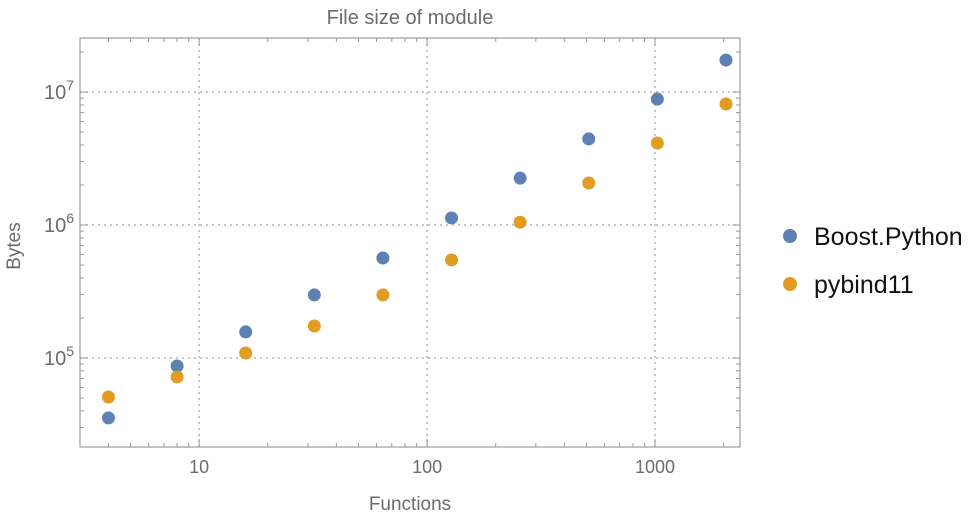 The width and height of the screenshot is (975, 518). What do you see at coordinates (199, 467) in the screenshot?
I see `x-tick-label: 10` at bounding box center [199, 467].